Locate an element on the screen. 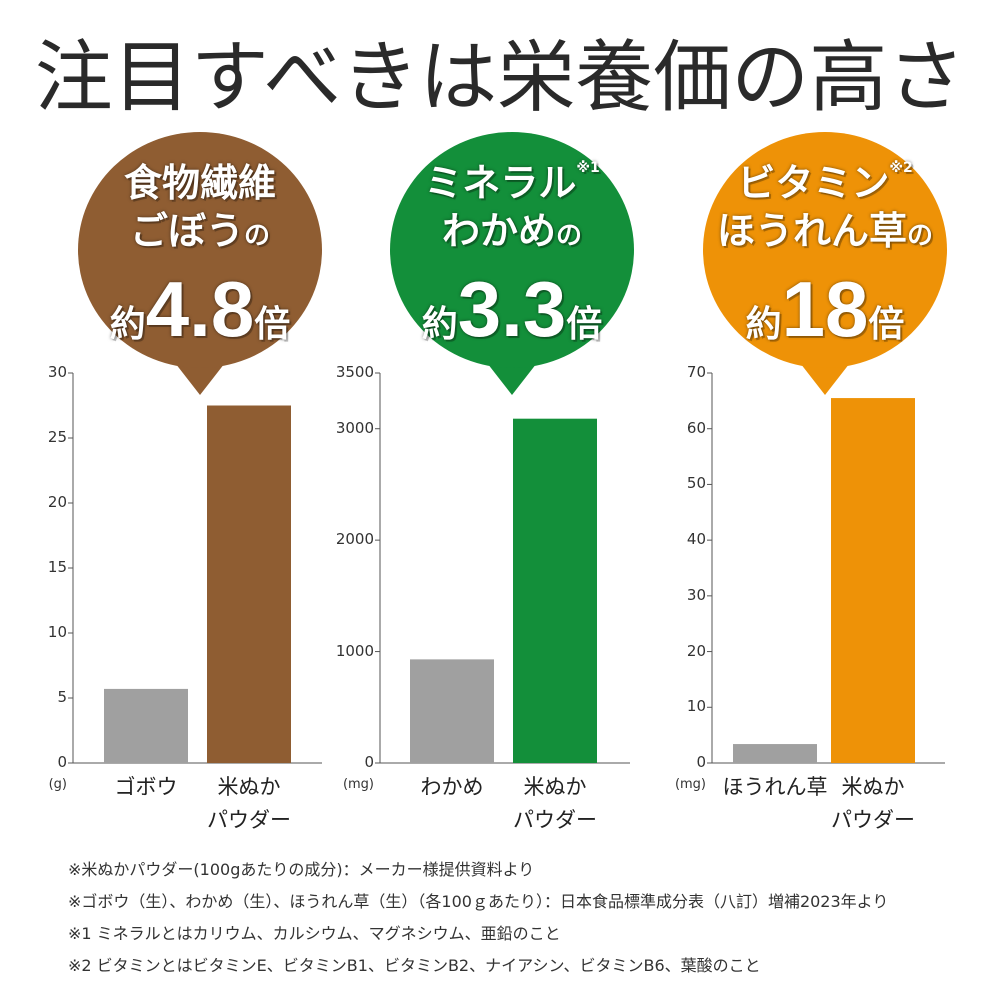 The height and width of the screenshot is (1000, 1000). footnote: ※1 ミネラルとはカリウム、カルシウム、マグネシウム、亜鉛のこと is located at coordinates (314, 933).